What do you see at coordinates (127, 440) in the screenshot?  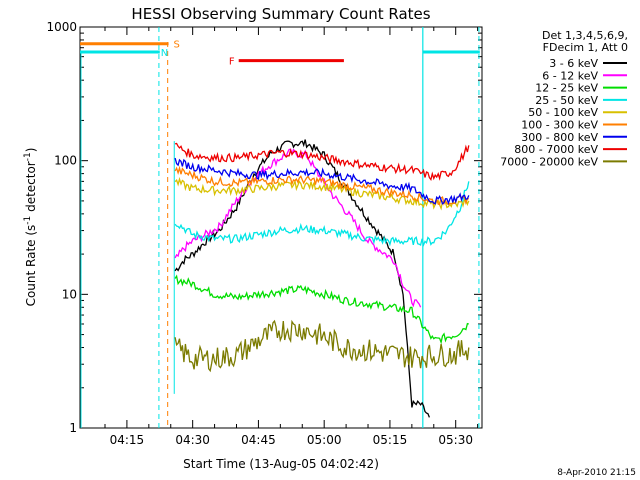 I see `x-tick-label-0: 04:15` at bounding box center [127, 440].